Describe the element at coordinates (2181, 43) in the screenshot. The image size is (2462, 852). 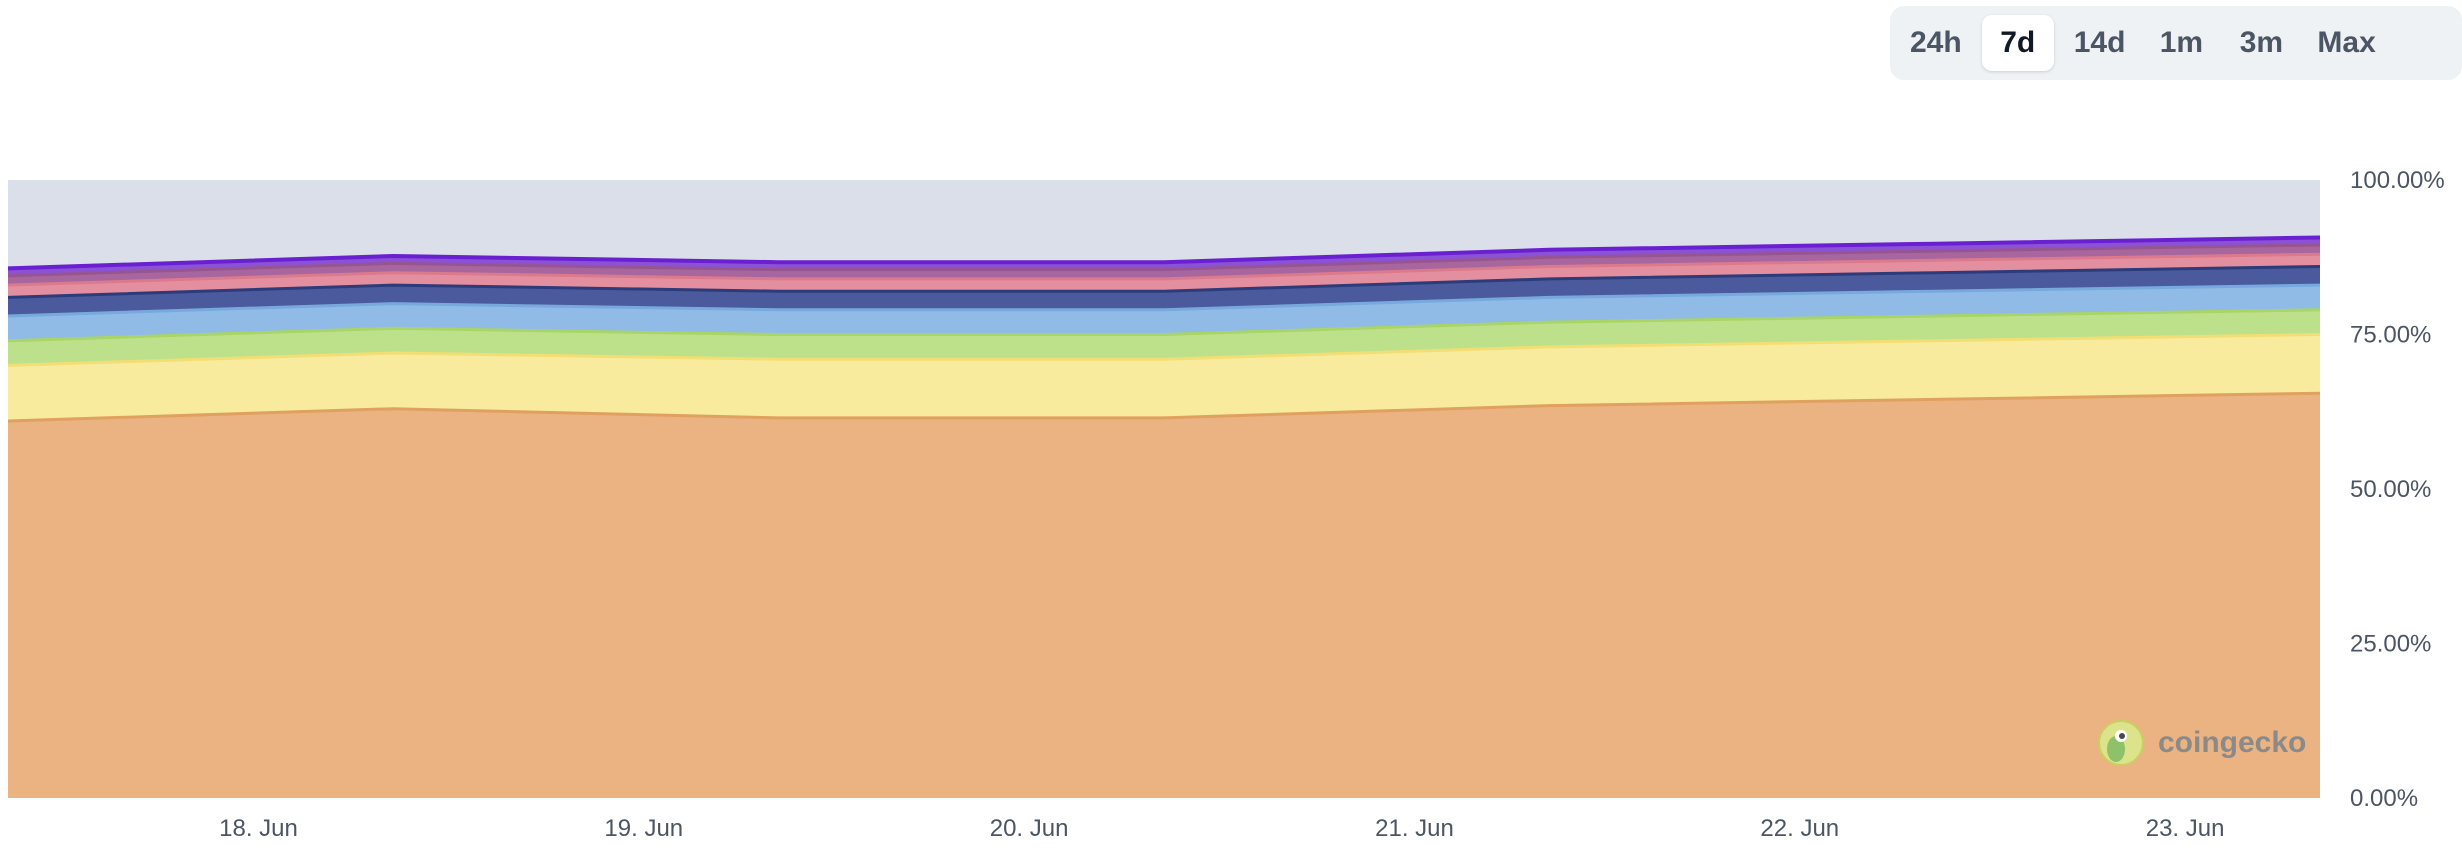
I see `range-button-1m: 1m` at that location.